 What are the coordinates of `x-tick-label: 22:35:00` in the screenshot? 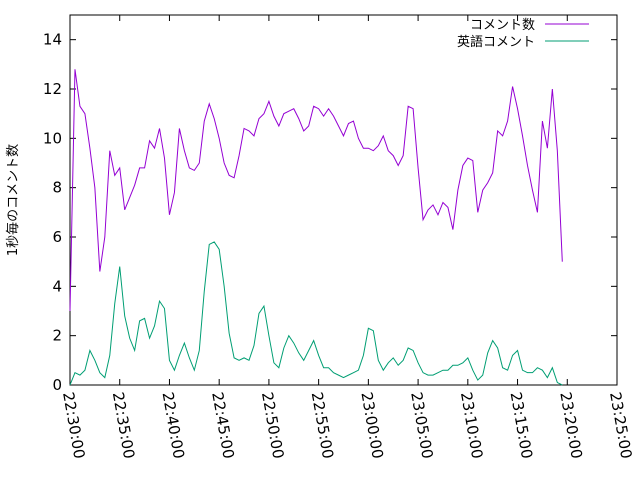 It's located at (123, 425).